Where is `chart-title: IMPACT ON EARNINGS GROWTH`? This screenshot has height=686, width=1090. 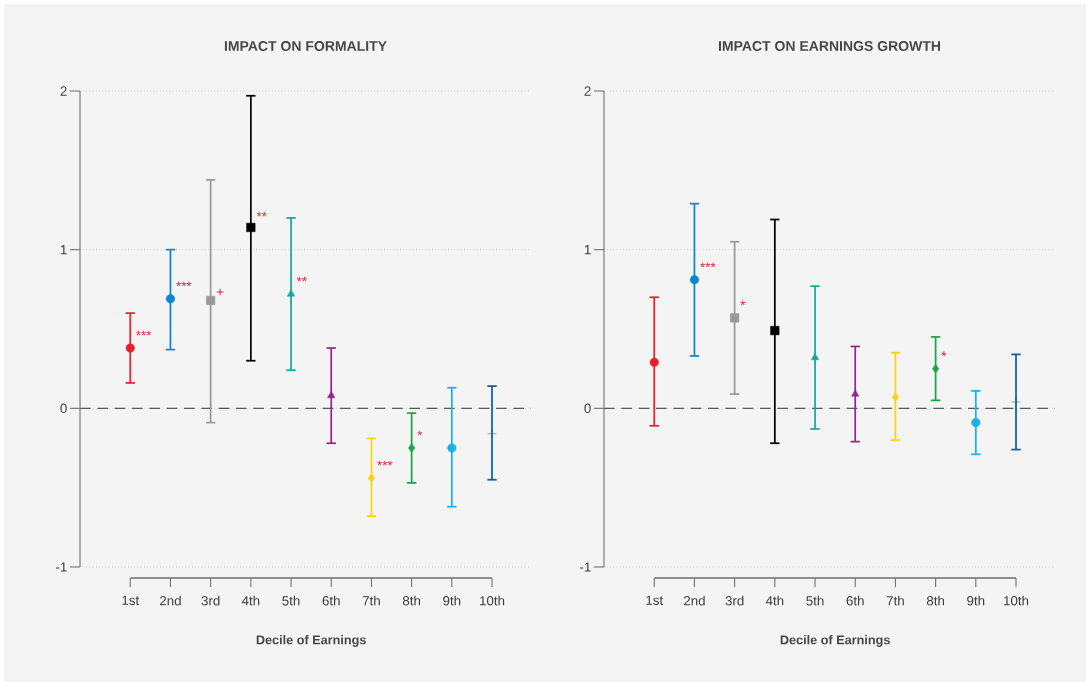 chart-title: IMPACT ON EARNINGS GROWTH is located at coordinates (829, 46).